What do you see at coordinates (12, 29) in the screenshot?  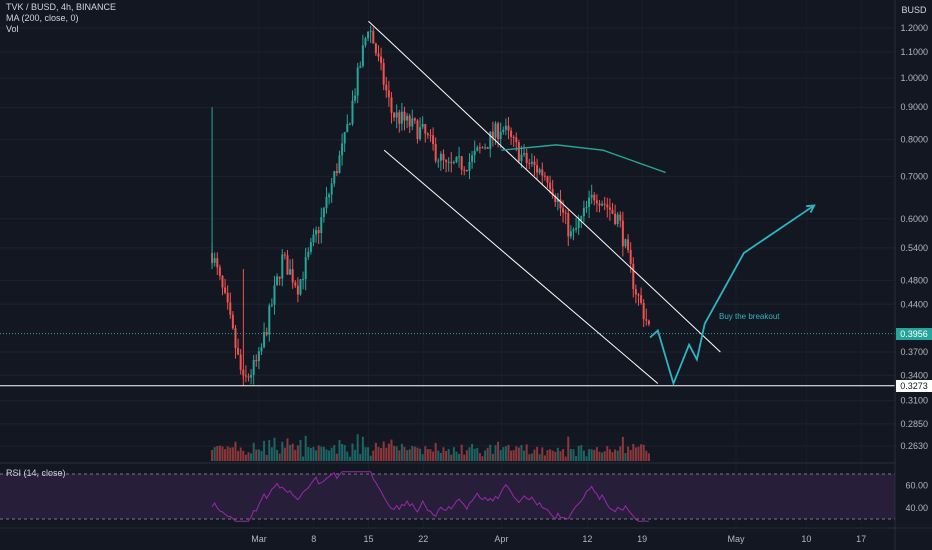 I see `volume-legend: Vol` at bounding box center [12, 29].